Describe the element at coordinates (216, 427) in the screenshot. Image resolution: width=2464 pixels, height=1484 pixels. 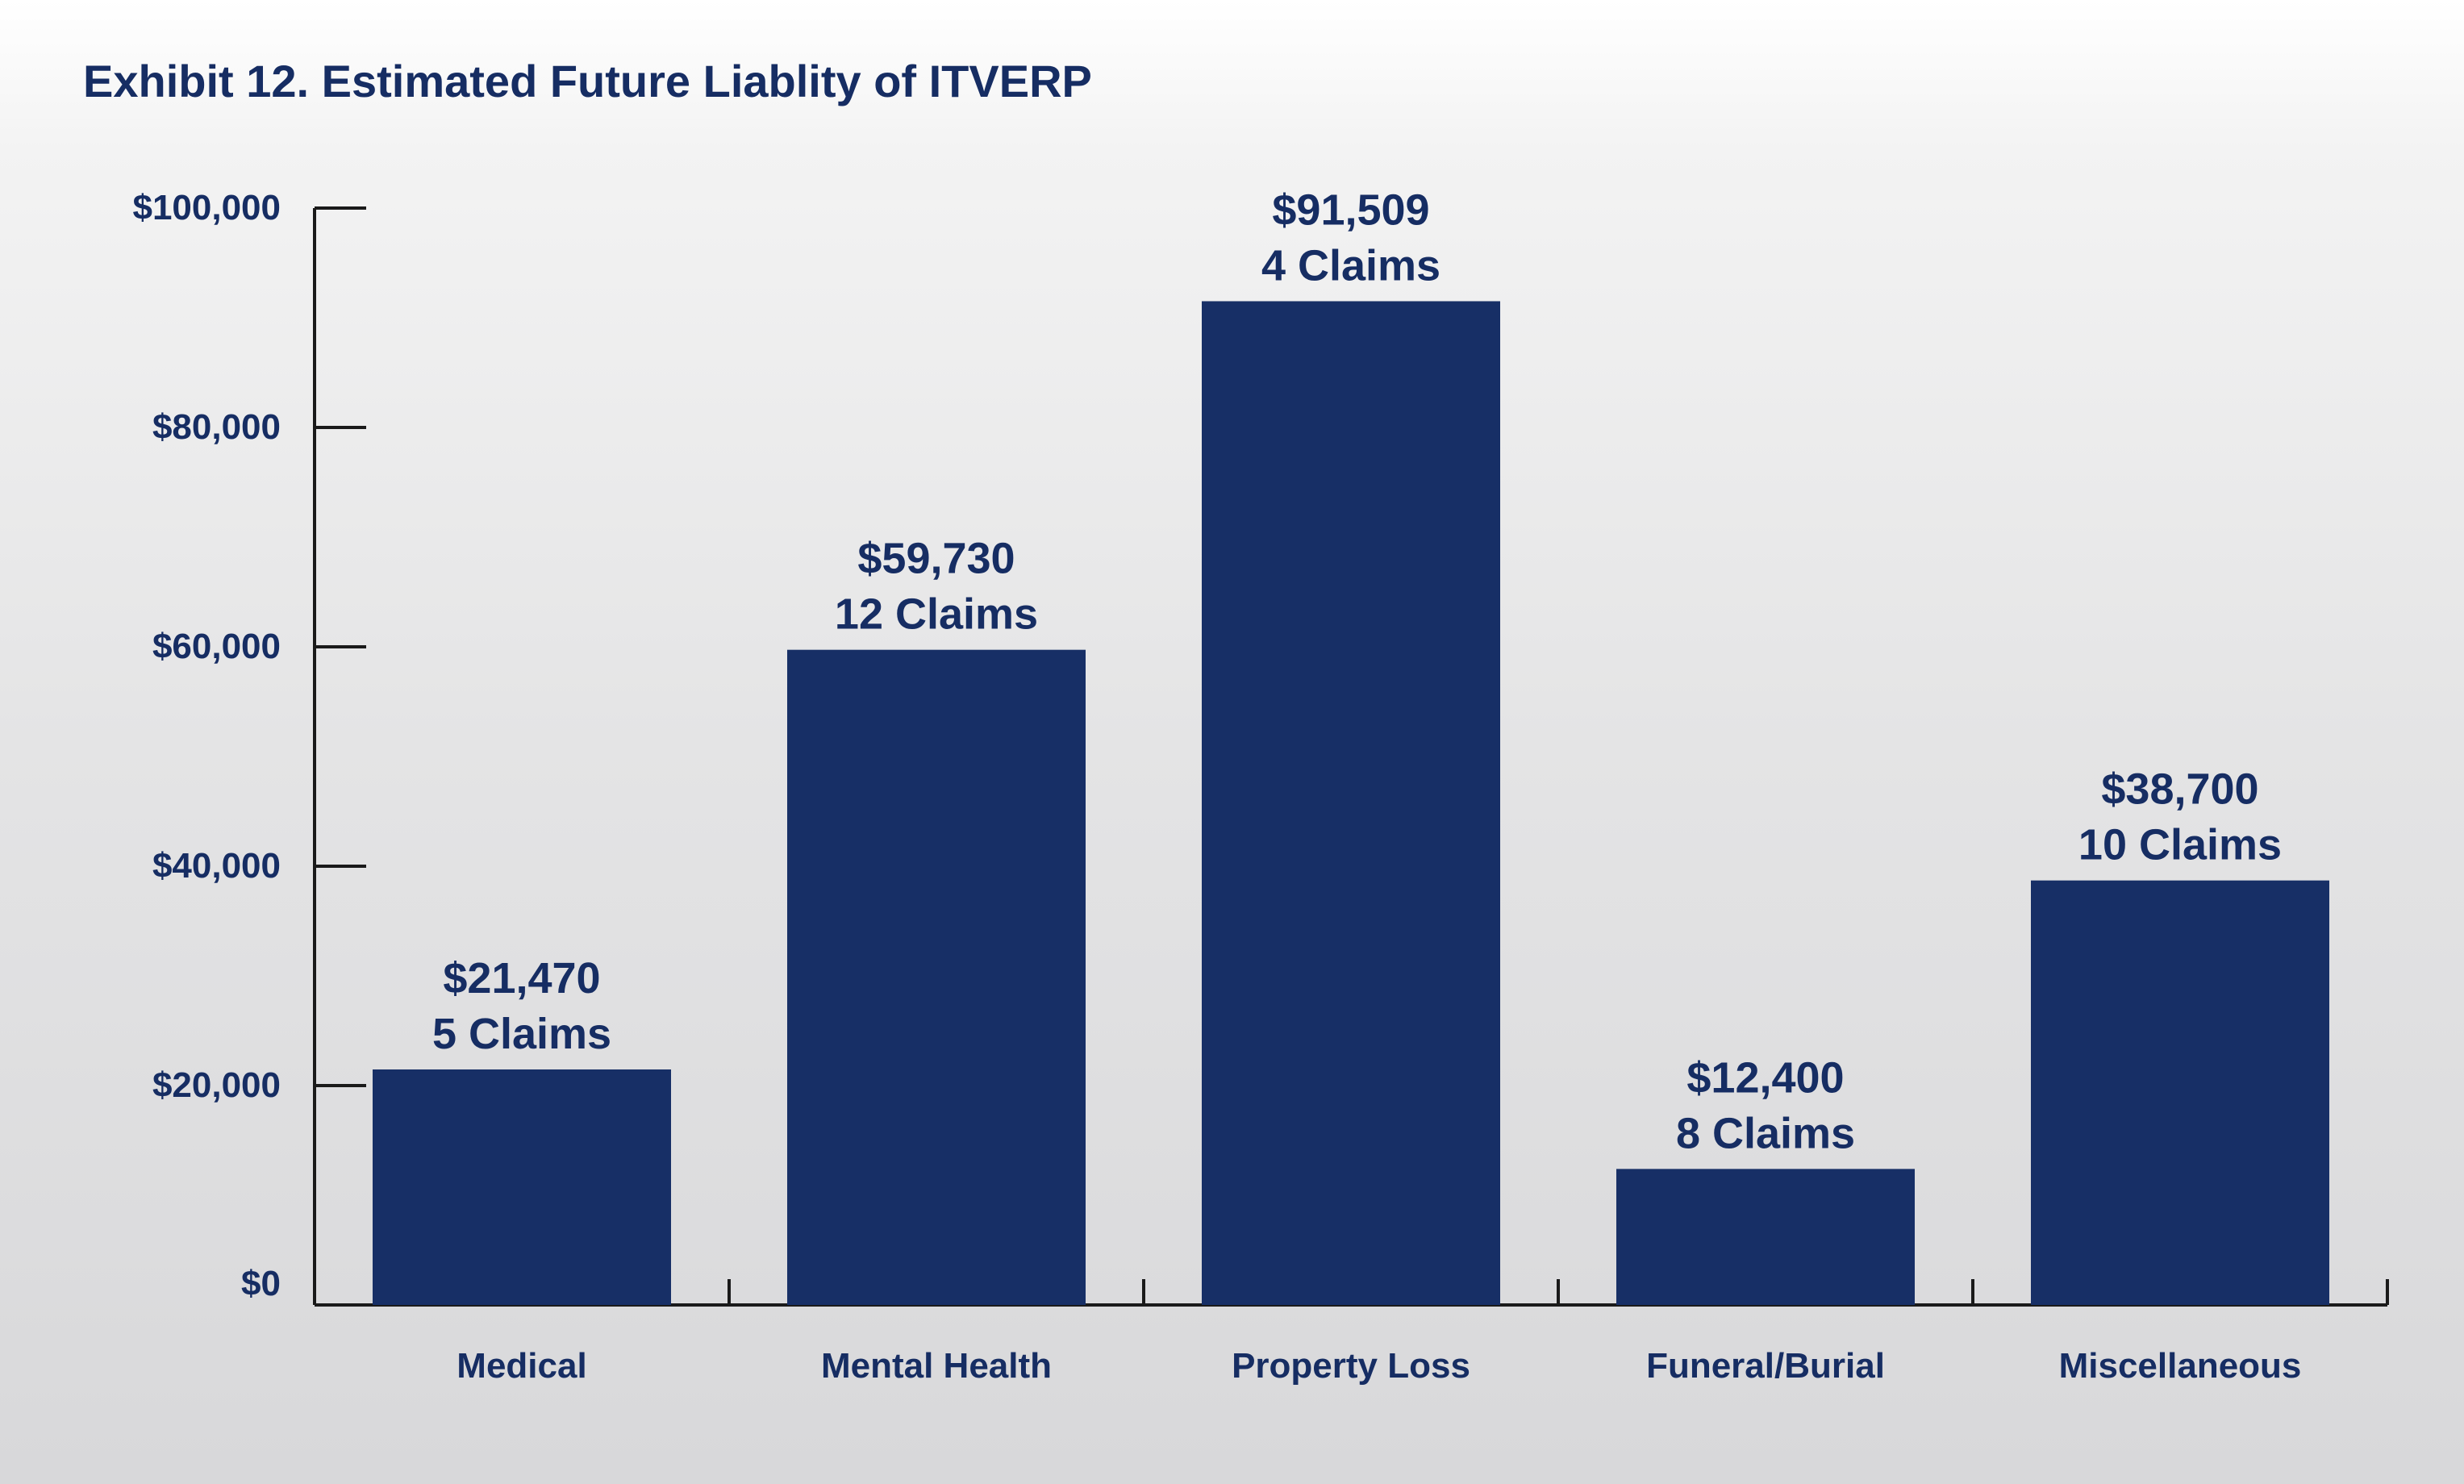
I see `y-tick-label: $80,000` at that location.